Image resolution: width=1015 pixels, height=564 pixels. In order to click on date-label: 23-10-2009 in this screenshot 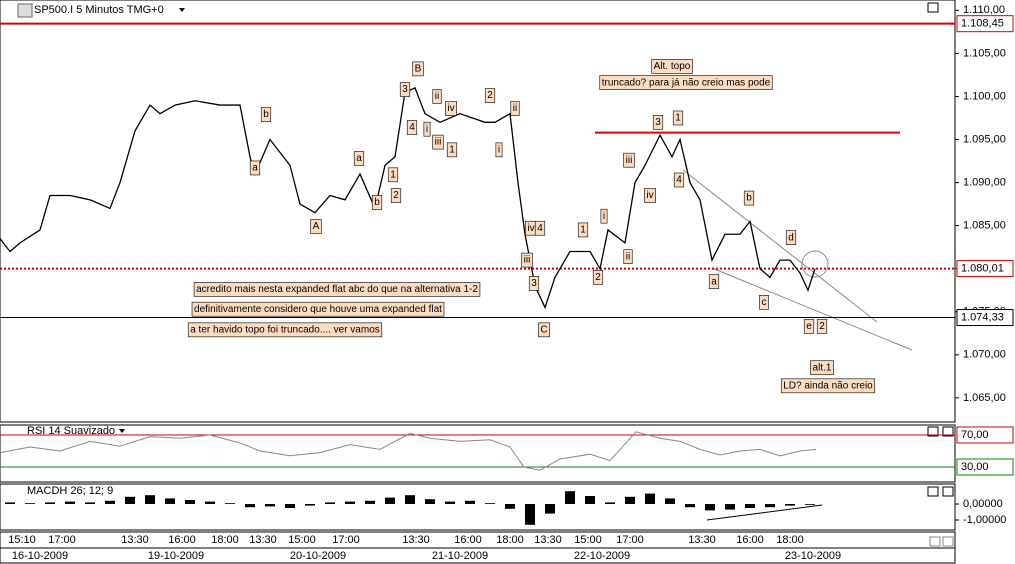, I will do `click(813, 556)`.